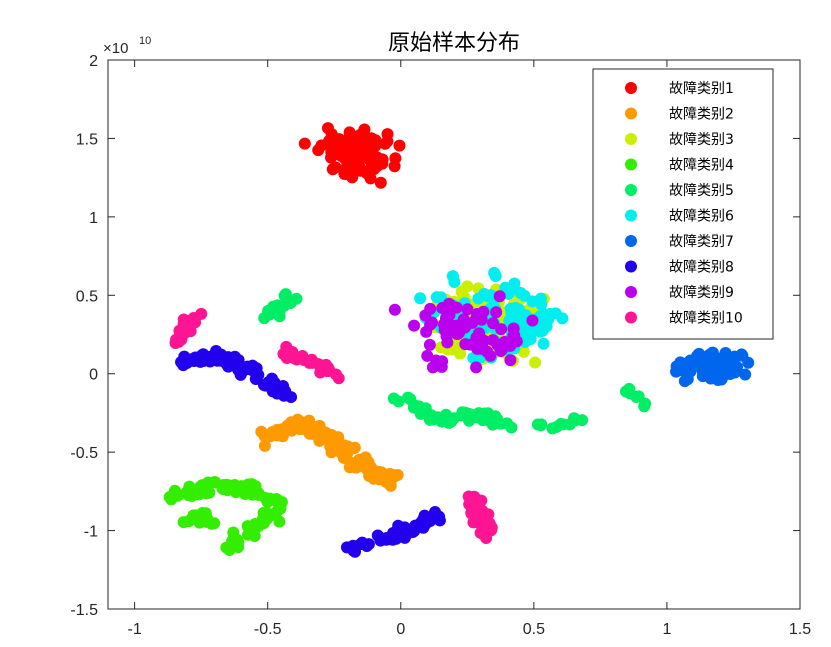  I want to click on y-tick-label: -0.5, so click(84, 453).